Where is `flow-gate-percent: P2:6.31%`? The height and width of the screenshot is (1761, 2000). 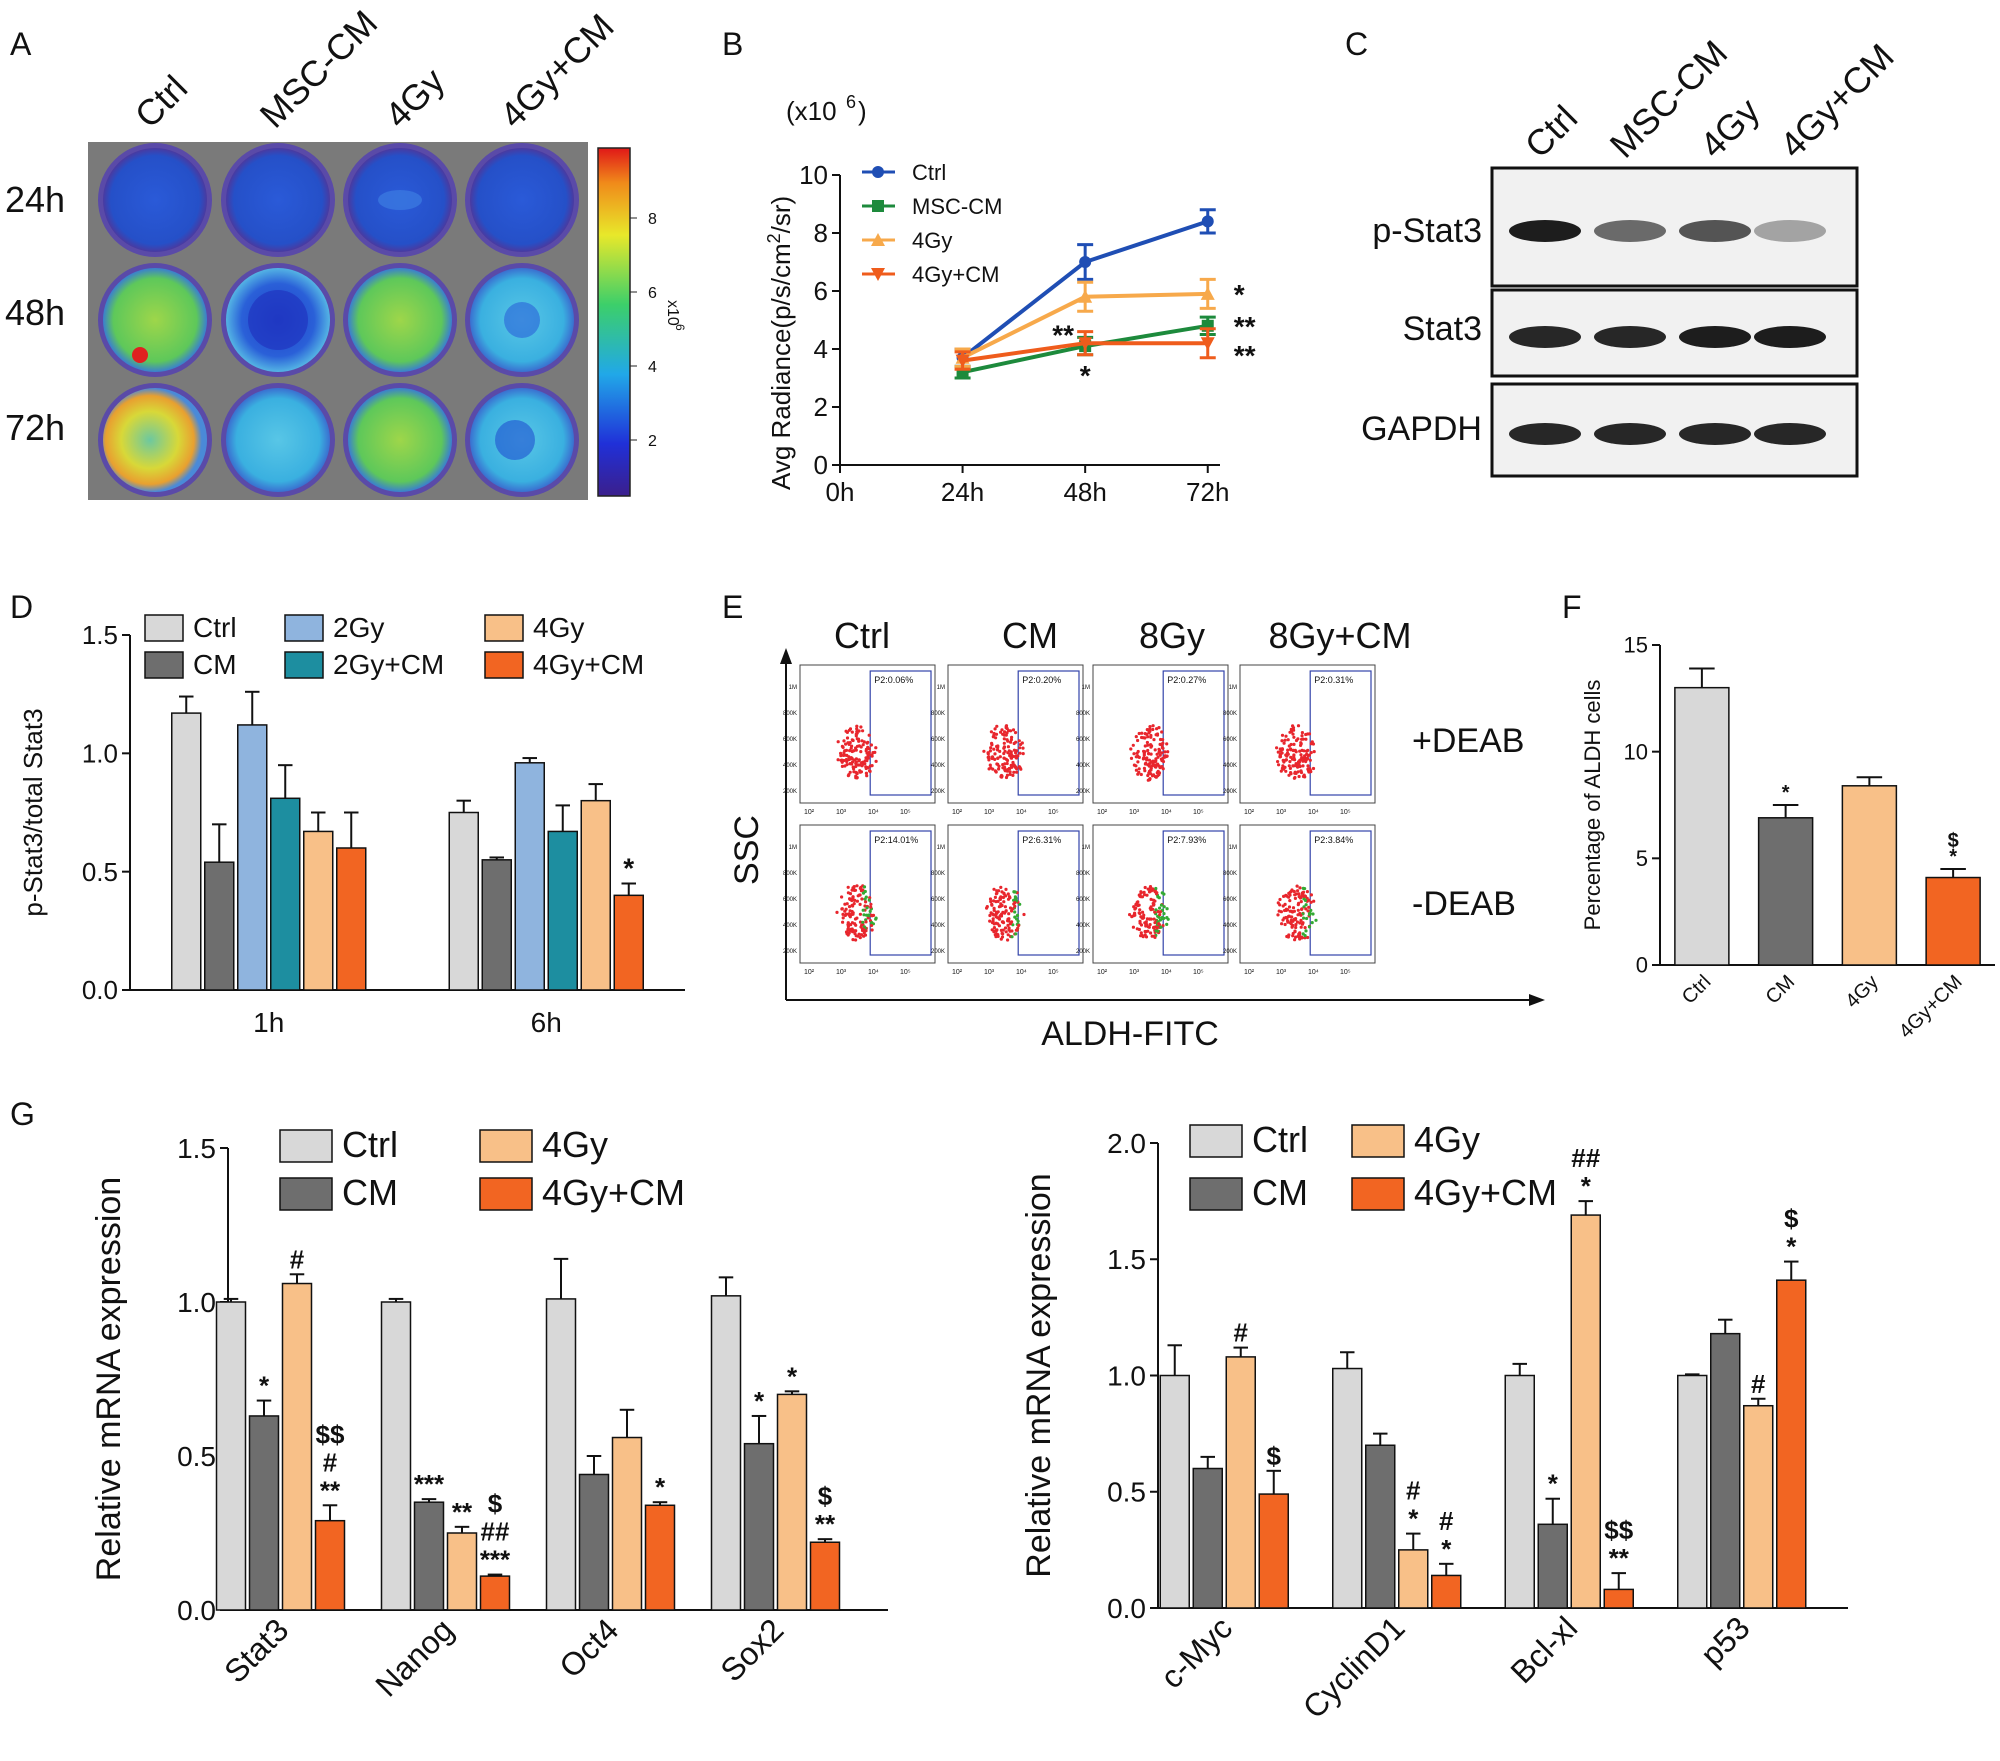 flow-gate-percent: P2:6.31% is located at coordinates (1041, 840).